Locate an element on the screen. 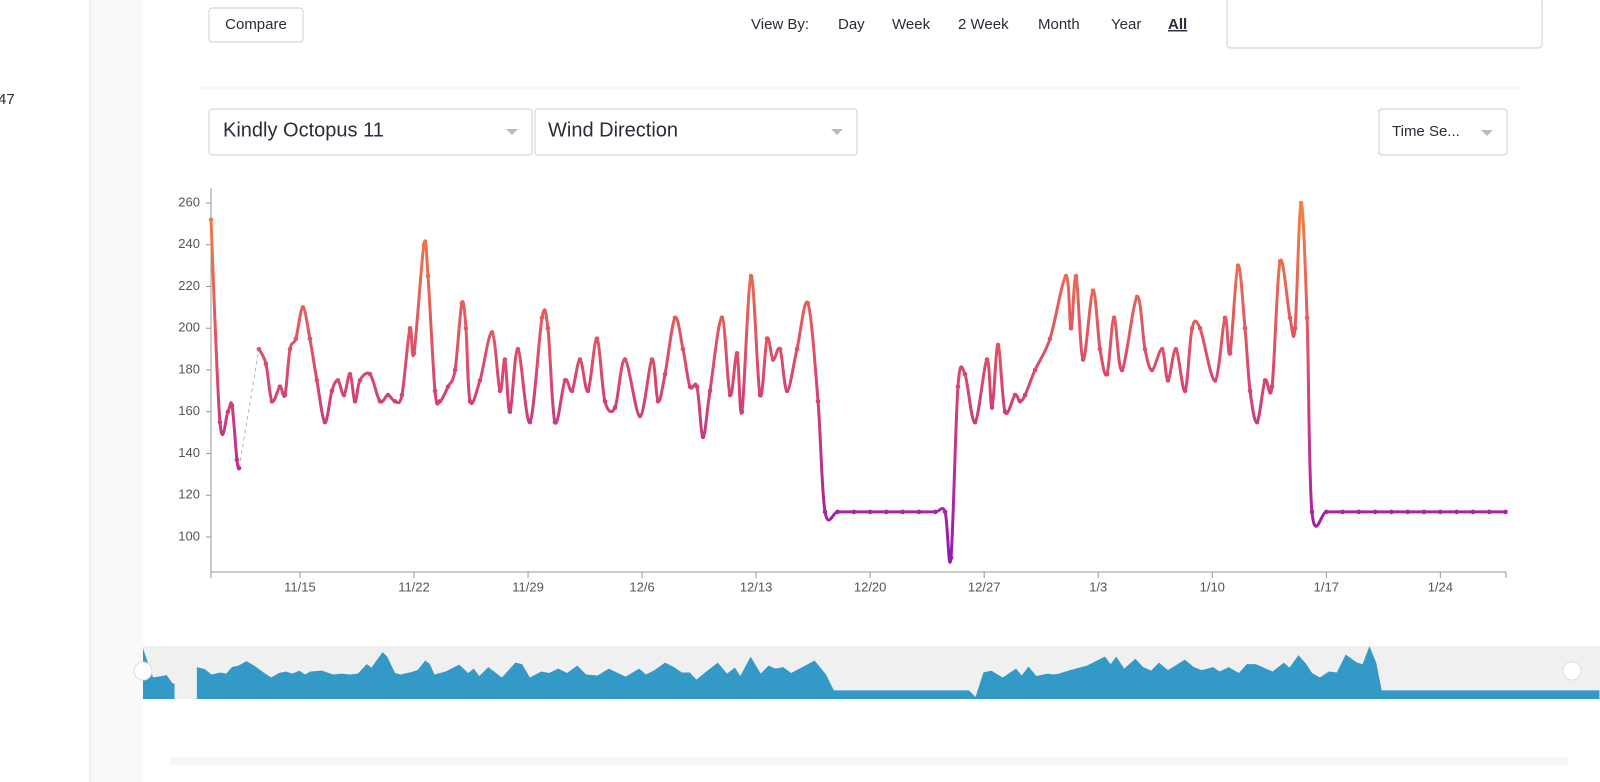  view-by-label: View By: is located at coordinates (780, 24).